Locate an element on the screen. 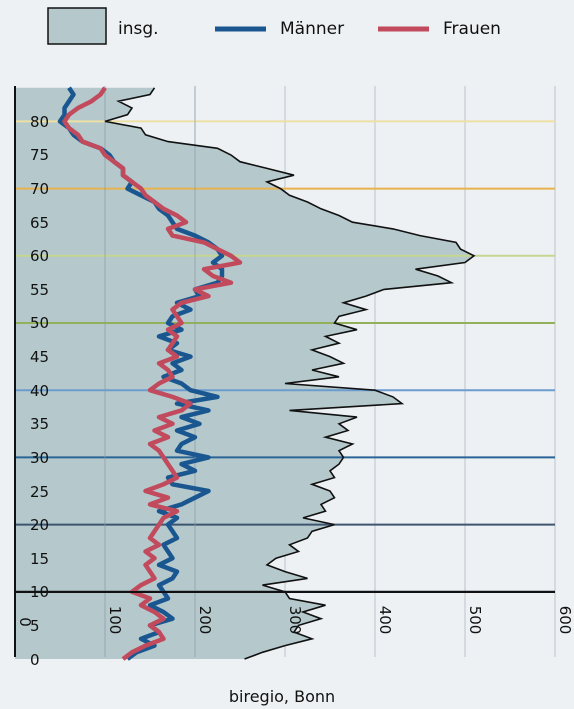 This screenshot has width=574, height=709. overlay-grid-lines is located at coordinates (150, 371).